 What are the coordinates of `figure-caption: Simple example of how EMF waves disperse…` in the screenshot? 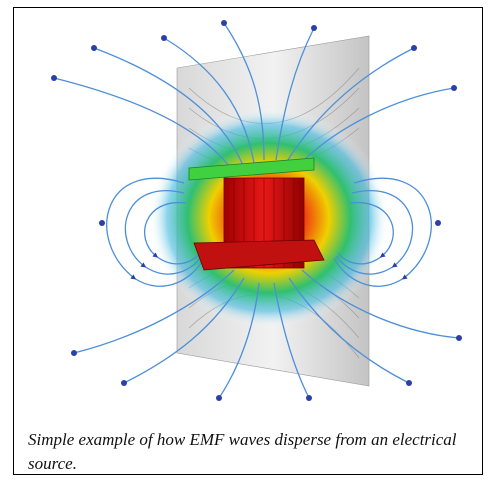 It's located at (242, 451).